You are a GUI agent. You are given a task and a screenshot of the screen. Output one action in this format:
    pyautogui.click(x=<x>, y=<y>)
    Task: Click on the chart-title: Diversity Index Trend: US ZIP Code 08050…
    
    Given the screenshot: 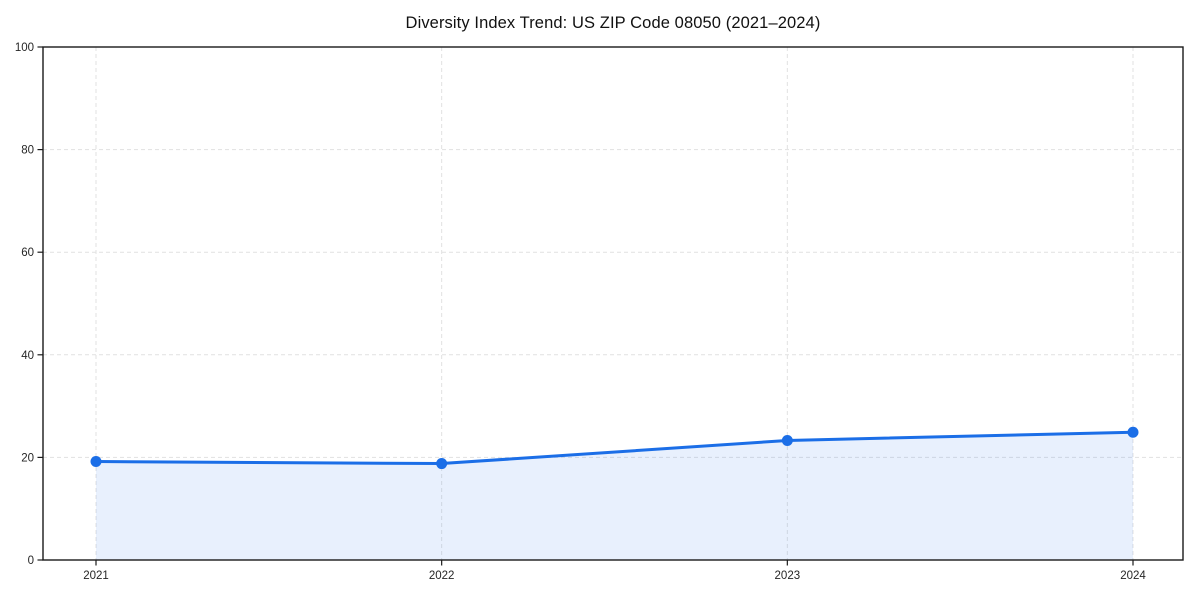 What is the action you would take?
    pyautogui.click(x=613, y=23)
    